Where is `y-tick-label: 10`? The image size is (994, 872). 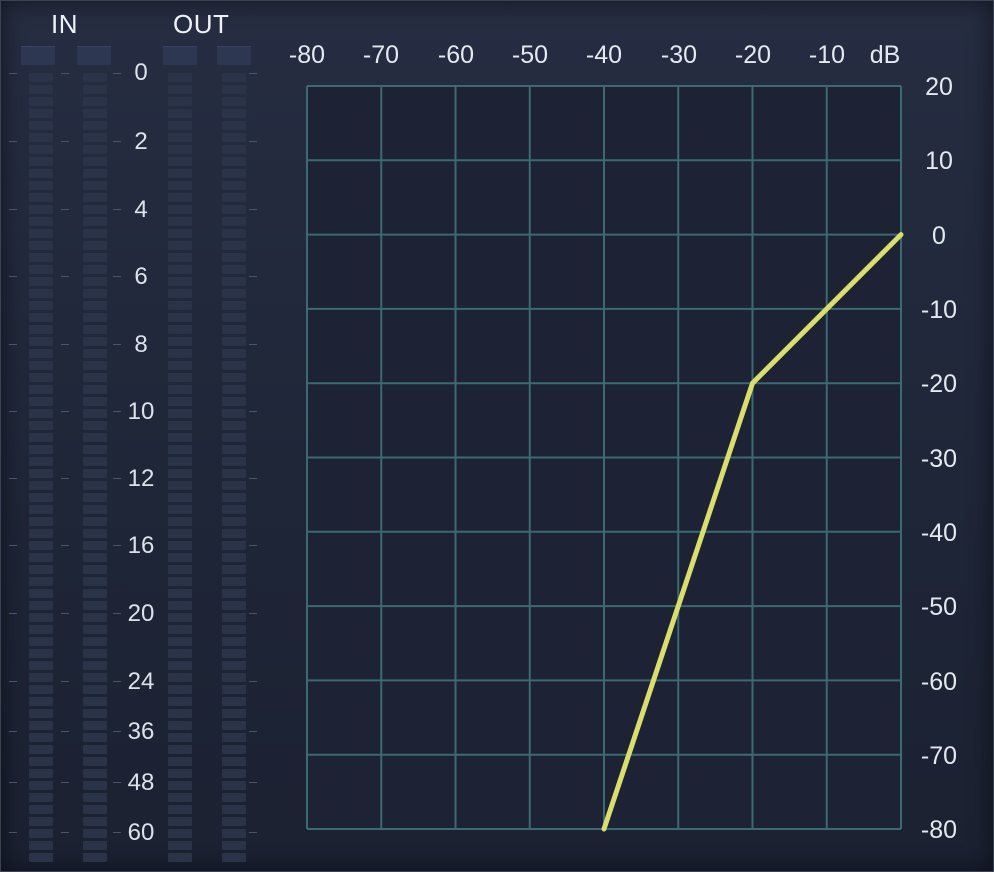 y-tick-label: 10 is located at coordinates (939, 161).